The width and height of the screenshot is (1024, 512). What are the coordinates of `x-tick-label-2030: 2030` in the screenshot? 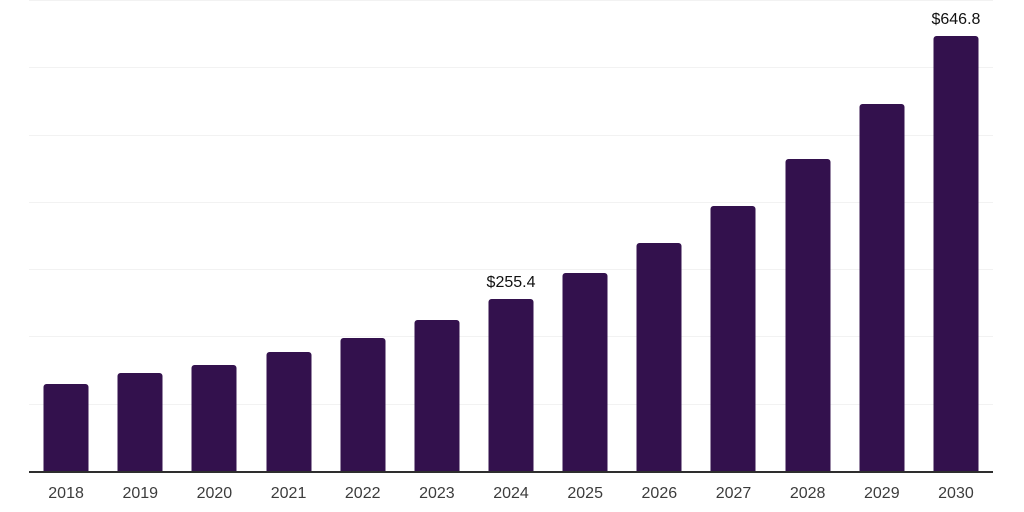 It's located at (956, 493).